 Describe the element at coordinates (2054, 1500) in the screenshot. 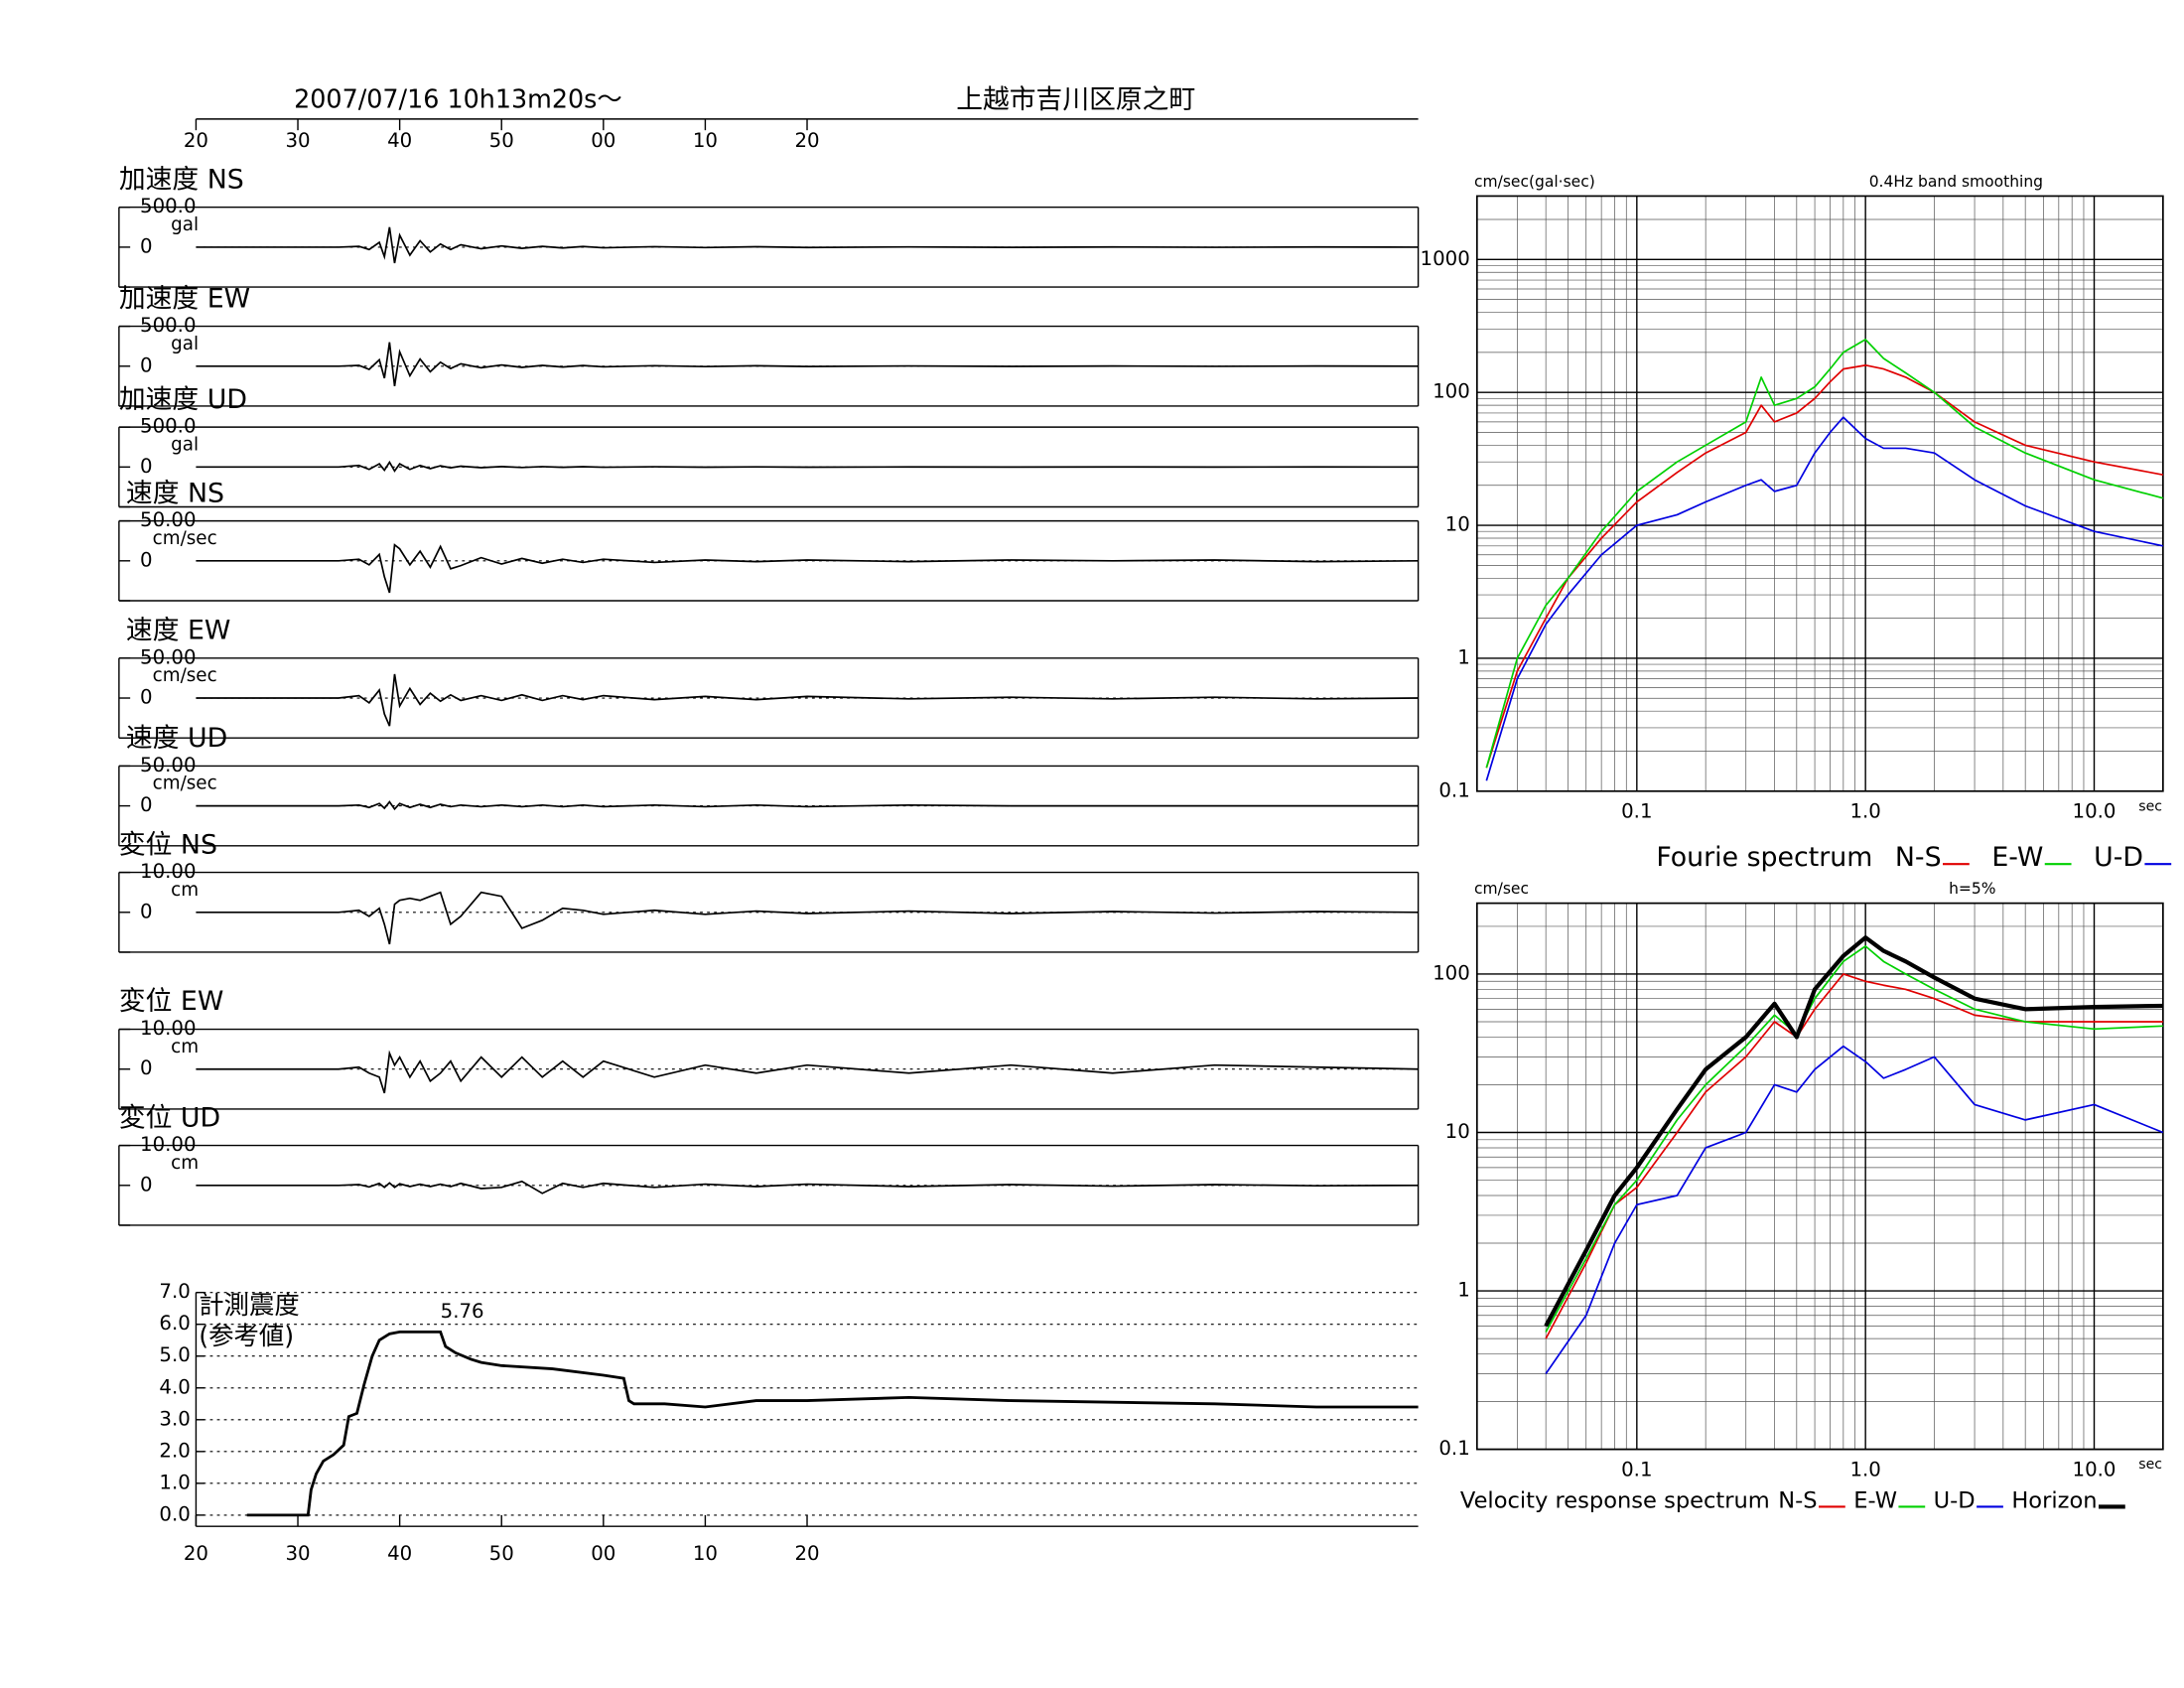

I see `legend-label: Horizon` at that location.